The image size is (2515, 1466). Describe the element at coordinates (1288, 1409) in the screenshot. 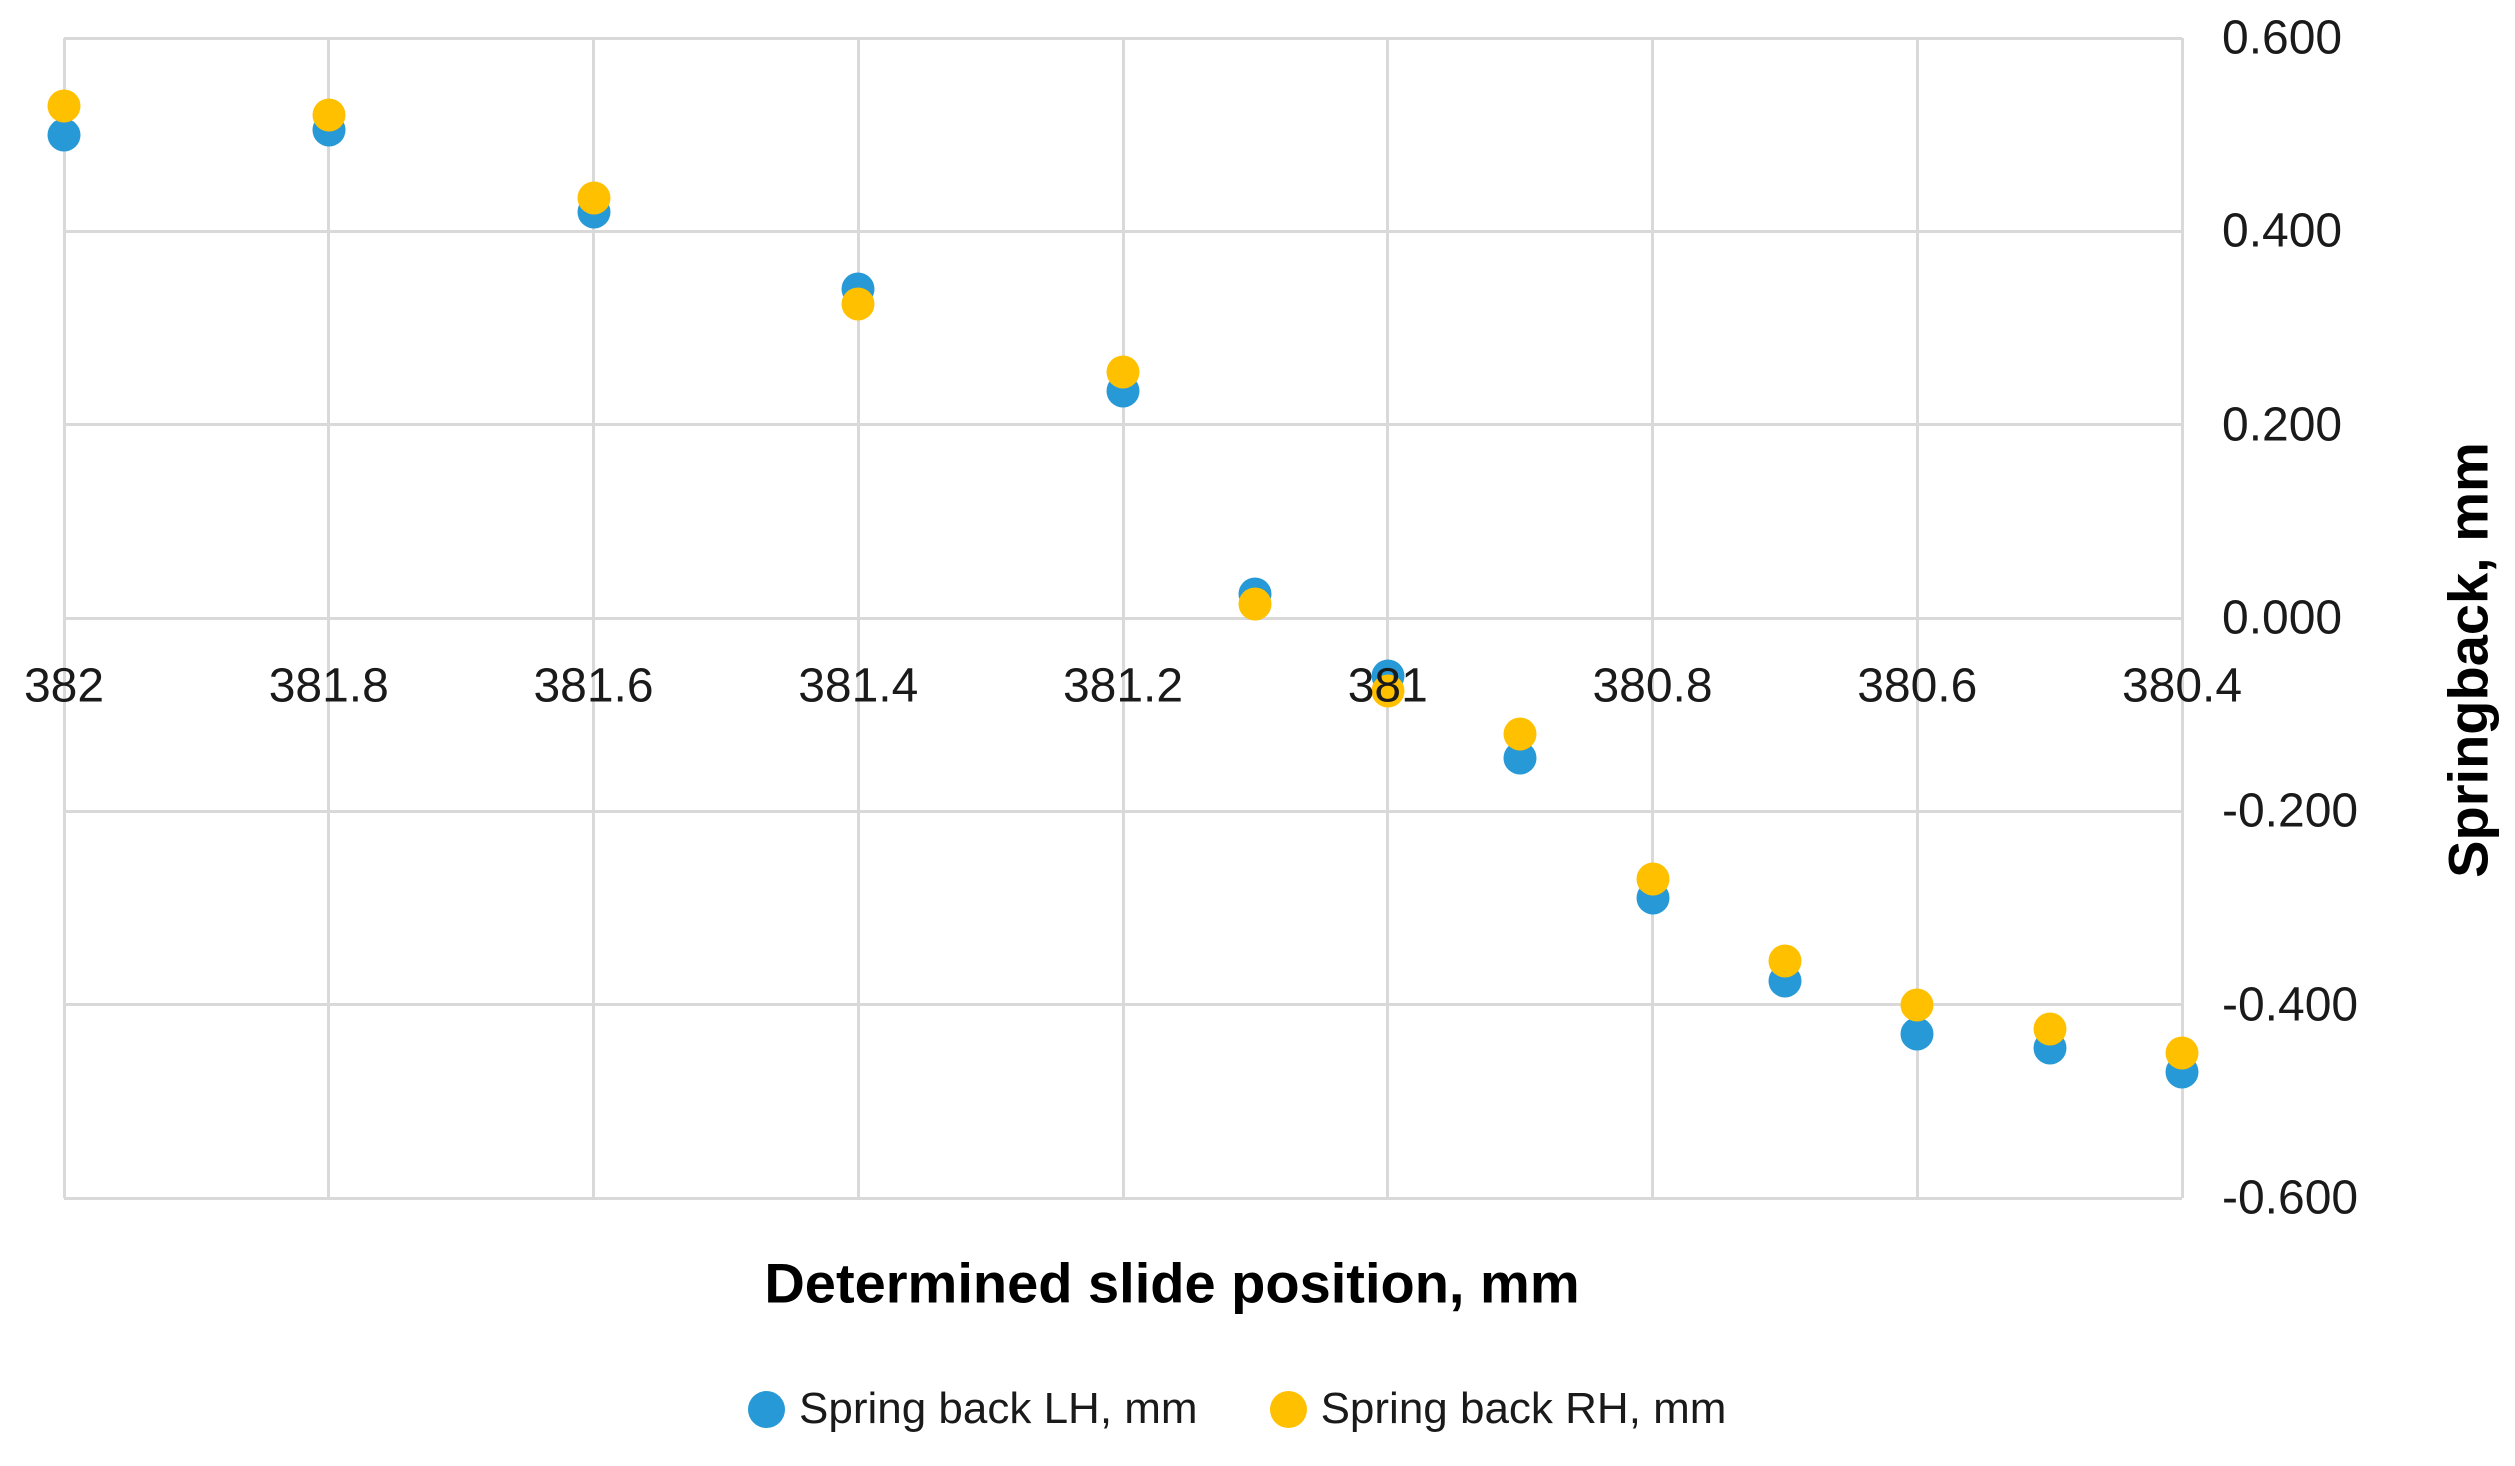

I see `legend-marker-rh-icon` at that location.